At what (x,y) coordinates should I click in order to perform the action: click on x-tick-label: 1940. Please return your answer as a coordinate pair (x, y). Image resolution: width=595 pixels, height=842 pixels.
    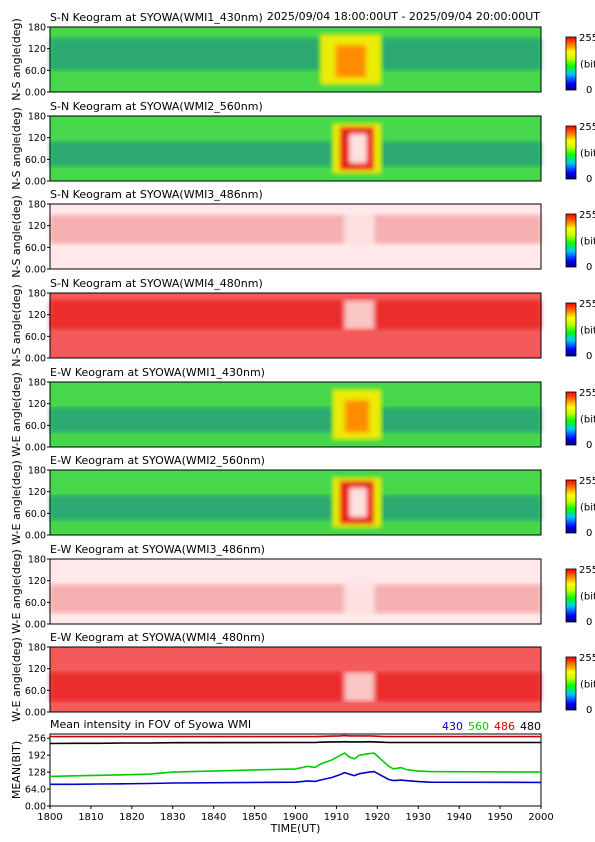
    Looking at the image, I should click on (458, 817).